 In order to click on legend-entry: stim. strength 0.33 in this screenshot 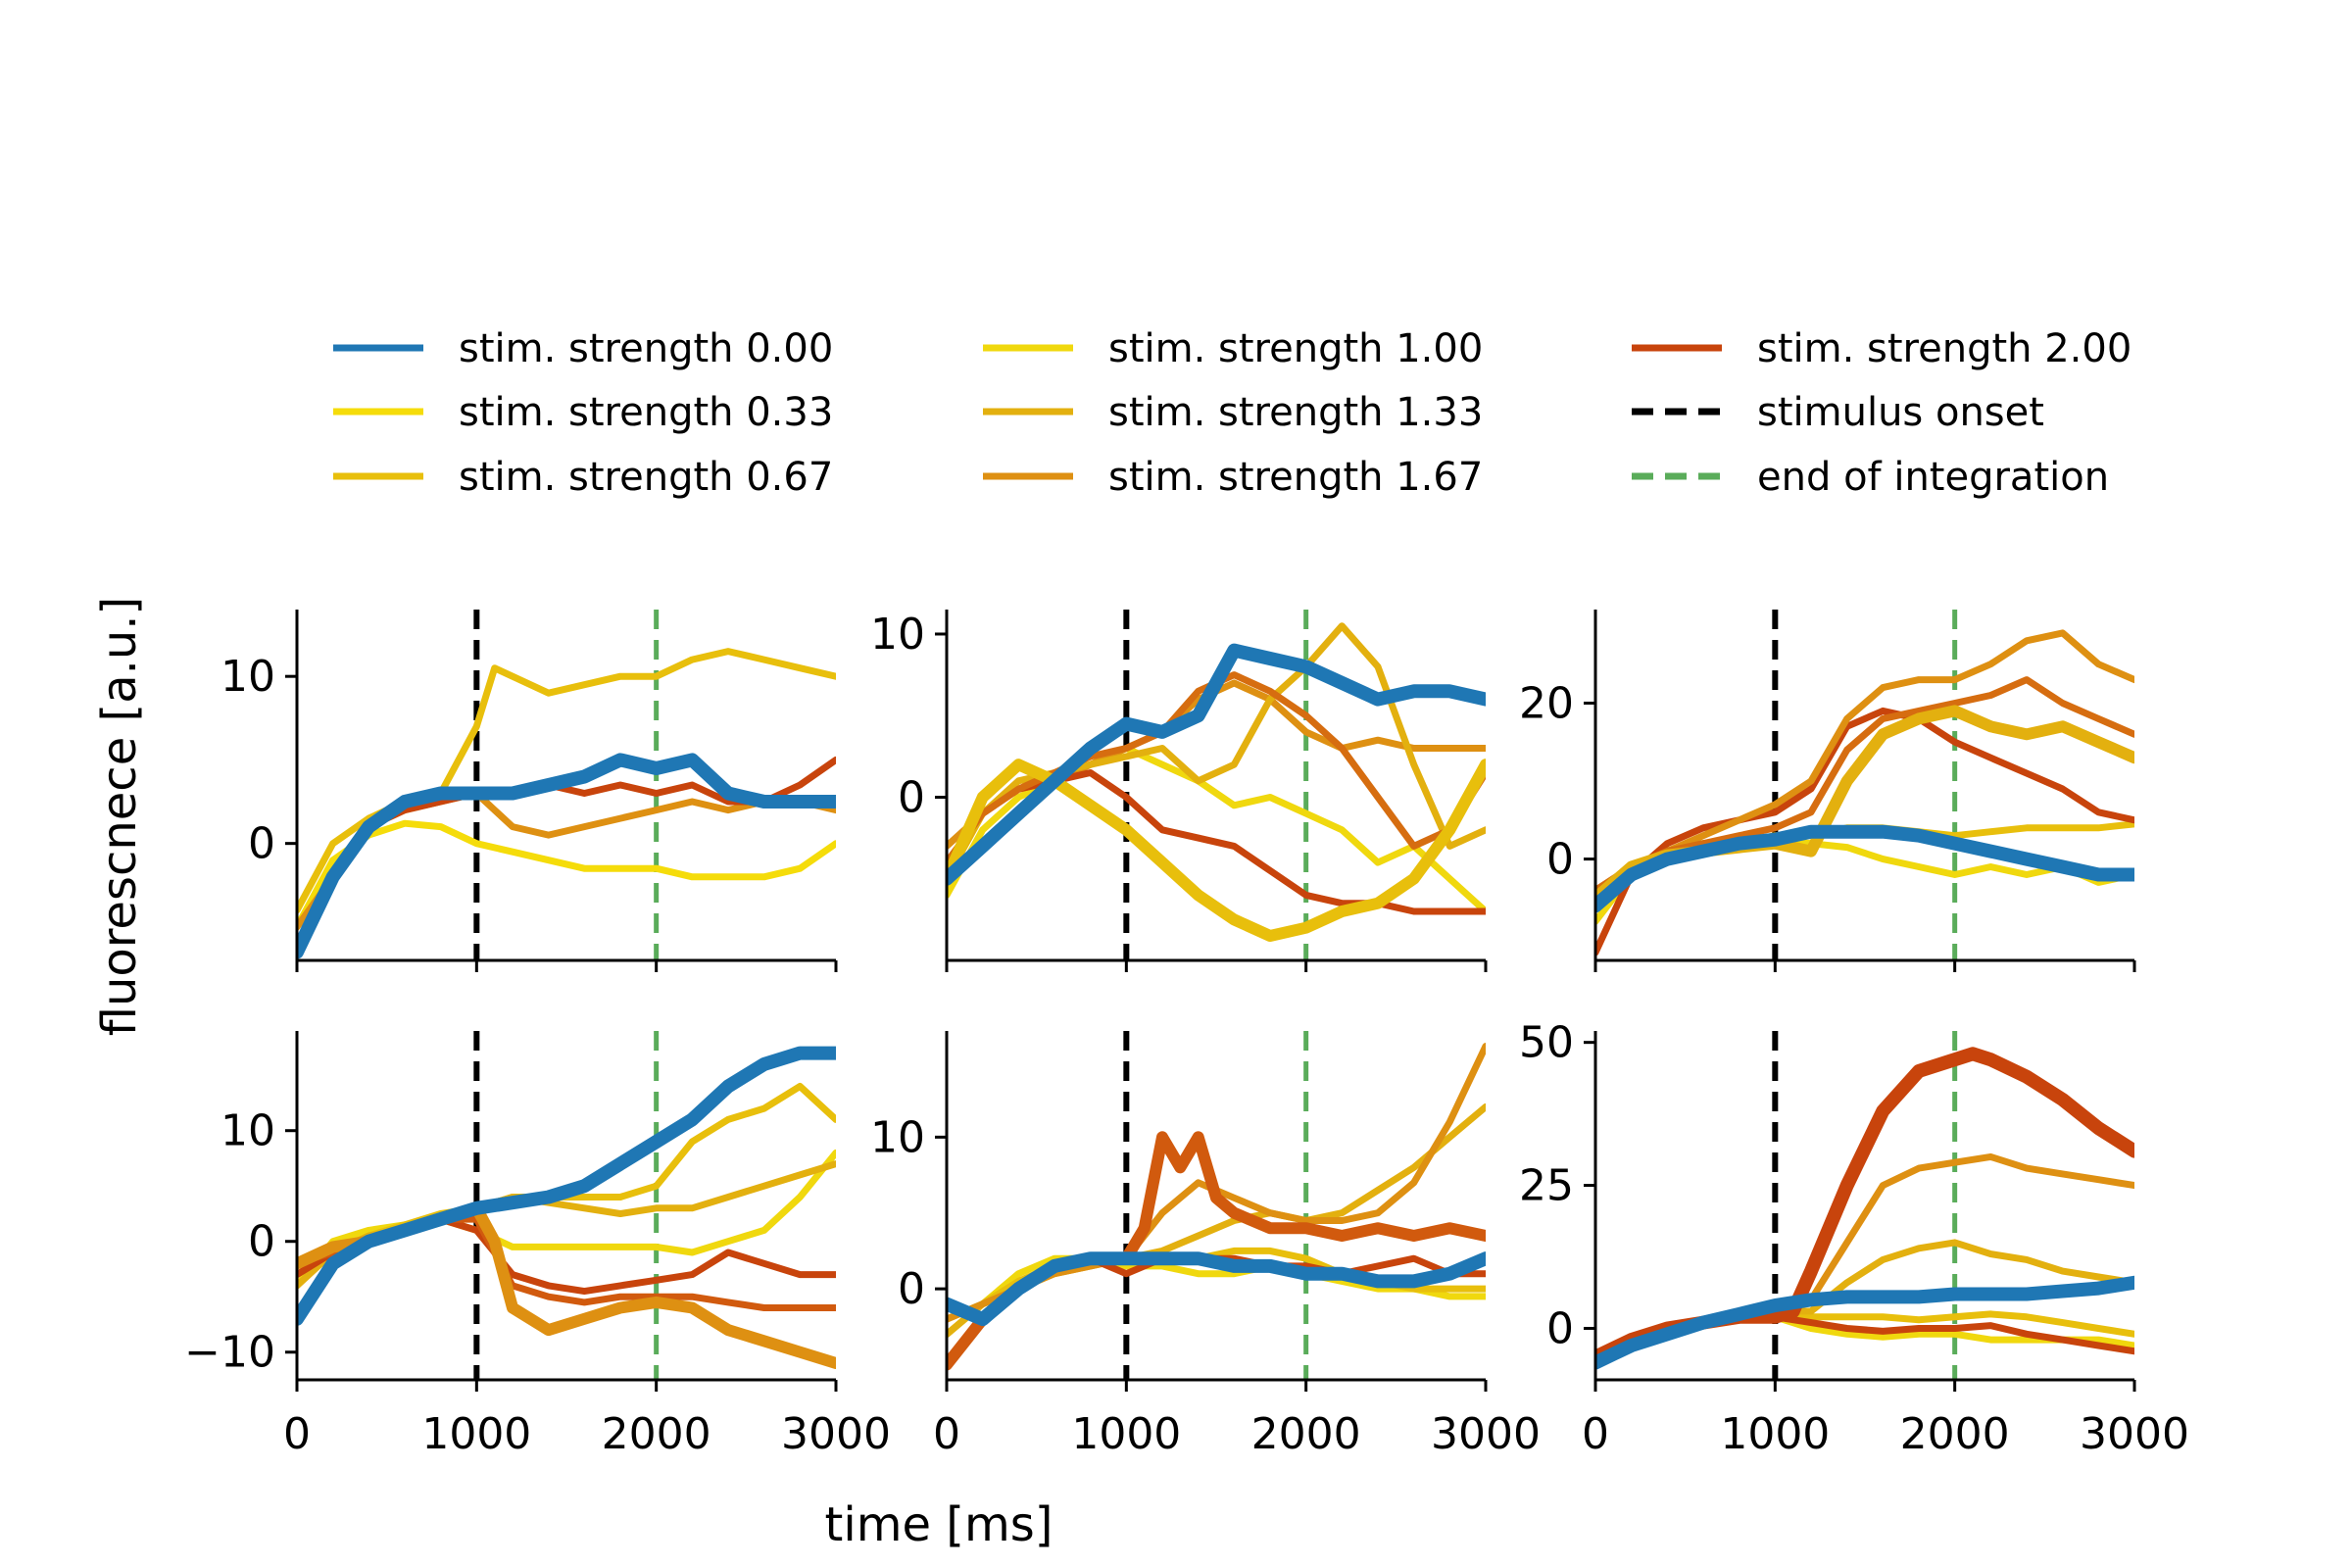, I will do `click(583, 412)`.